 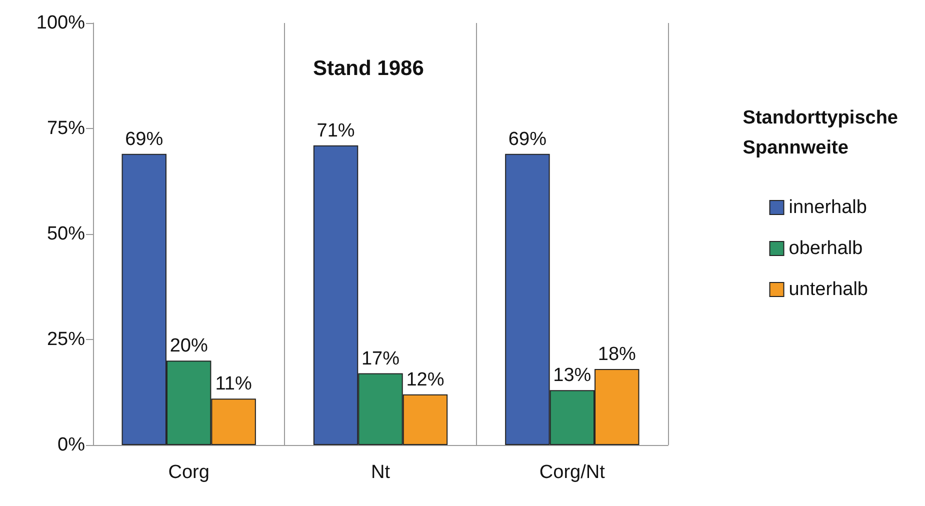 What do you see at coordinates (189, 346) in the screenshot?
I see `data-label: 20%` at bounding box center [189, 346].